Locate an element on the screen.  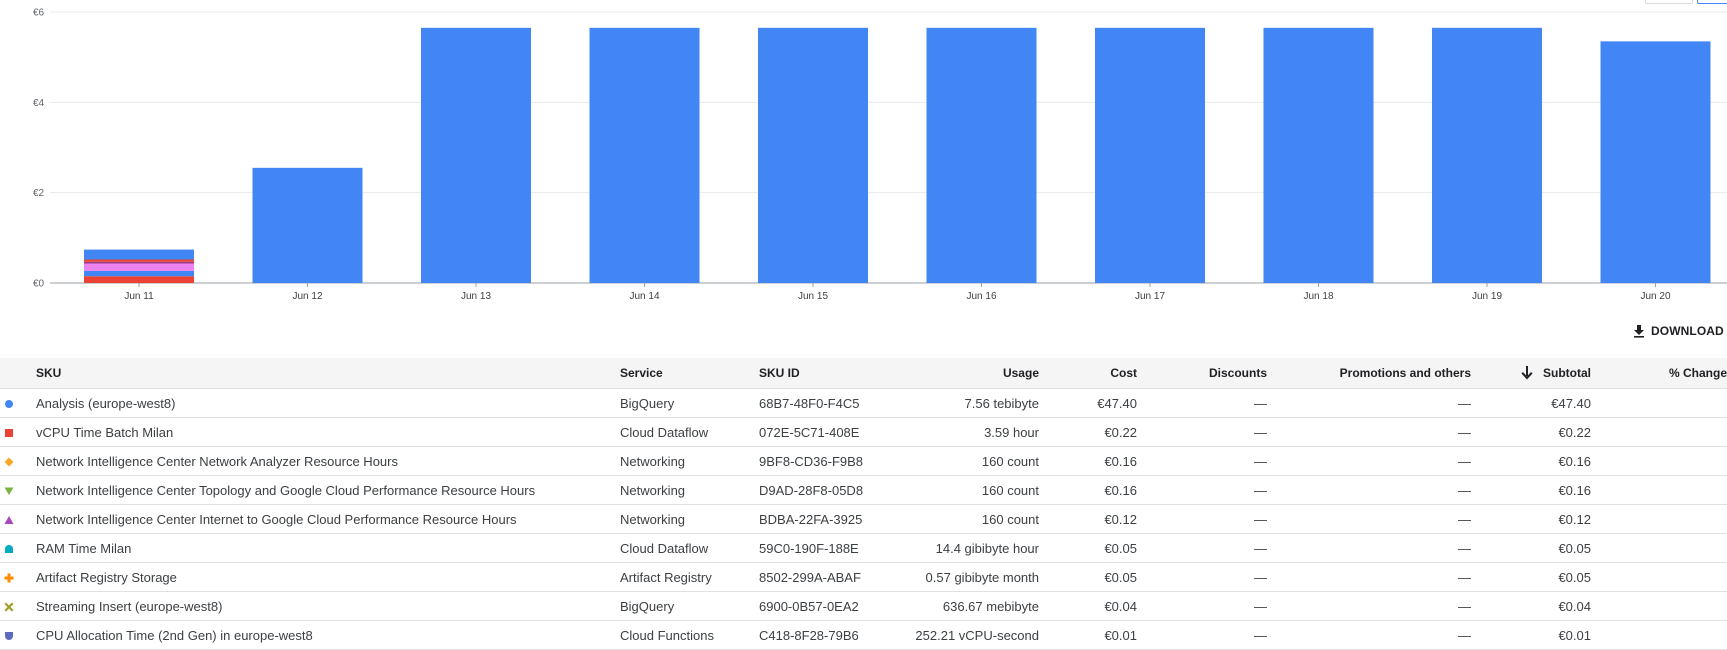
dome-marker-icon is located at coordinates (9, 549).